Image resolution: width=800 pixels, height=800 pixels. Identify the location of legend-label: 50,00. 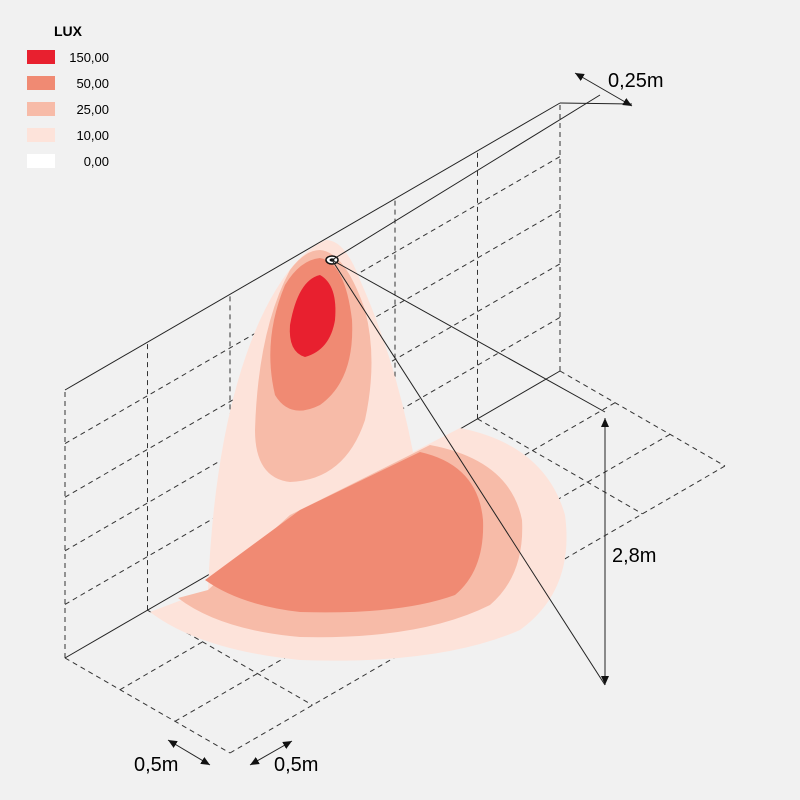
(92, 83).